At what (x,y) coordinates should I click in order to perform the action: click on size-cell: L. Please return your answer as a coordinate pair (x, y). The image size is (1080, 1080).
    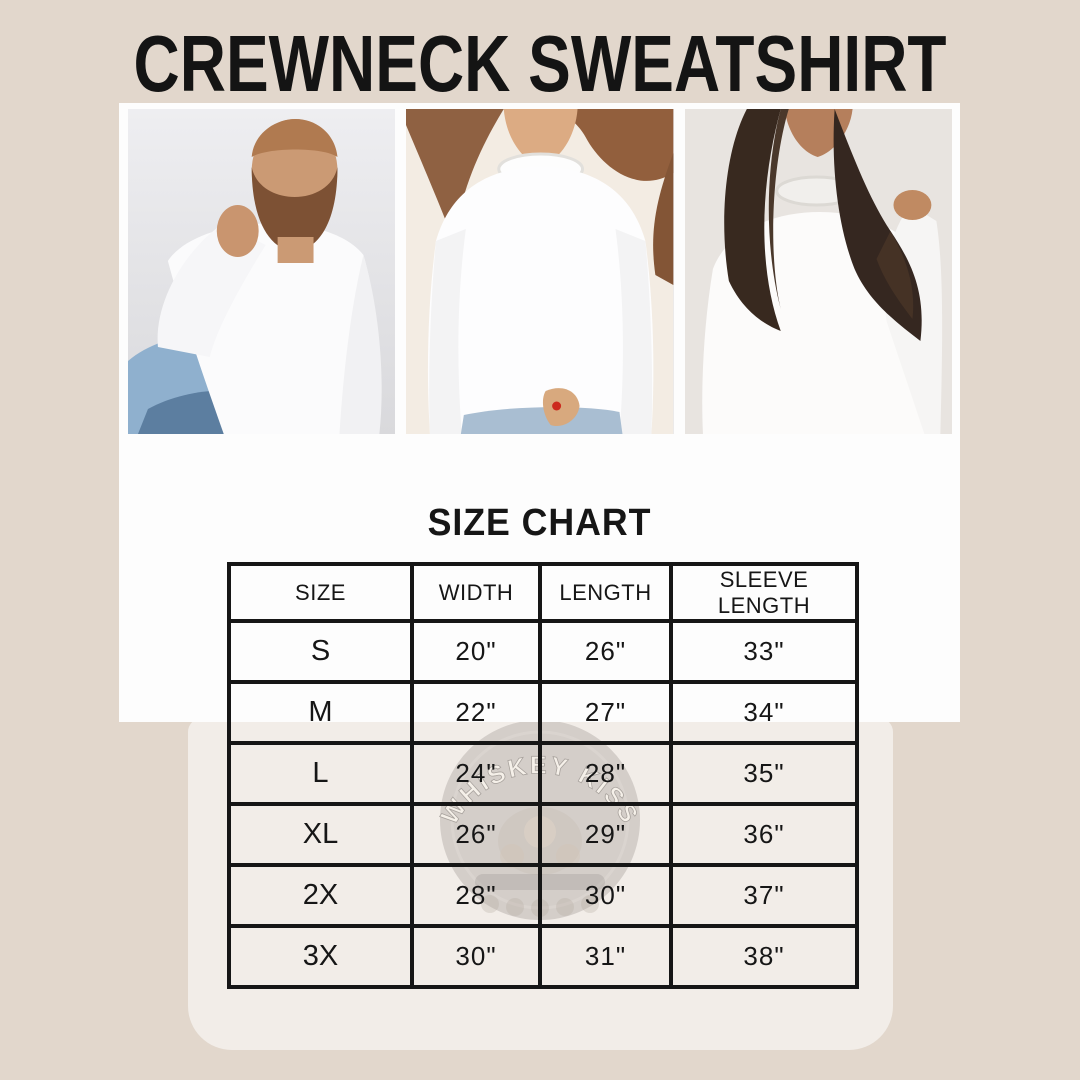
    Looking at the image, I should click on (320, 773).